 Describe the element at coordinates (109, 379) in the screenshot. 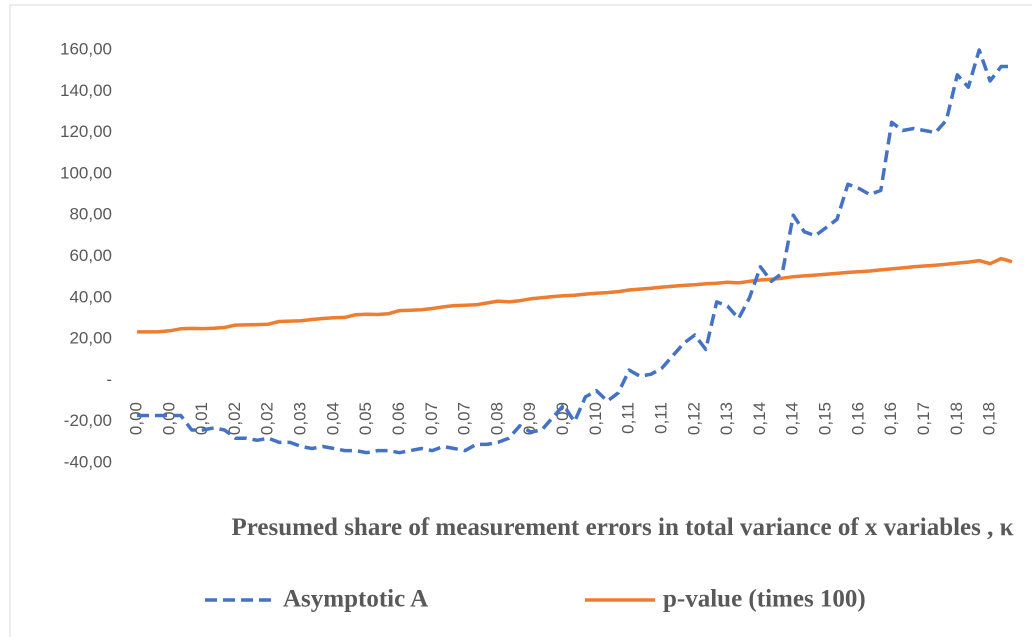

I see `y-tick-label: -` at that location.